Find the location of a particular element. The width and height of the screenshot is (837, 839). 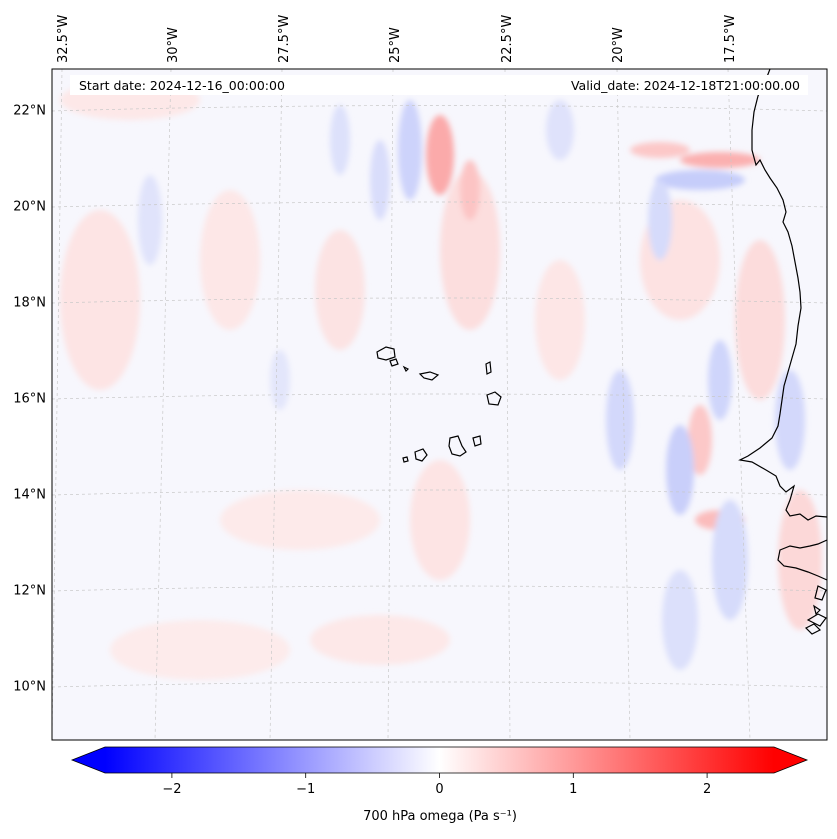

colorbar-outline is located at coordinates (439, 760).